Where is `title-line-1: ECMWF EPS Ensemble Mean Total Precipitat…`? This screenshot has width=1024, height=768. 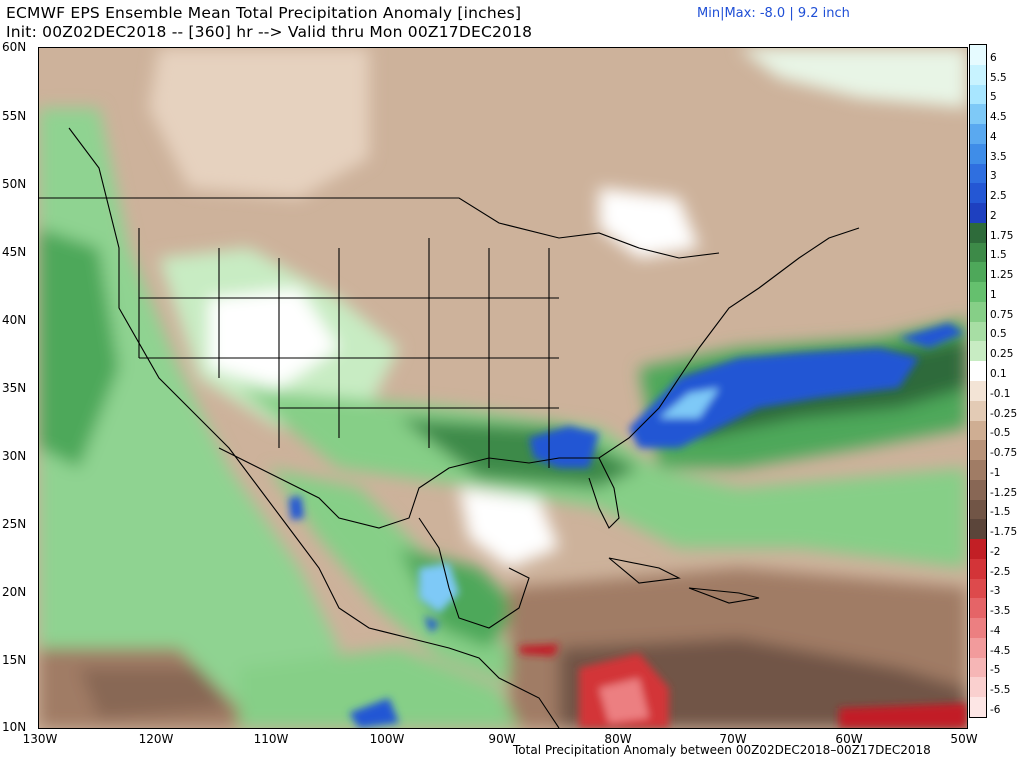
title-line-1: ECMWF EPS Ensemble Mean Total Precipitat… is located at coordinates (264, 13).